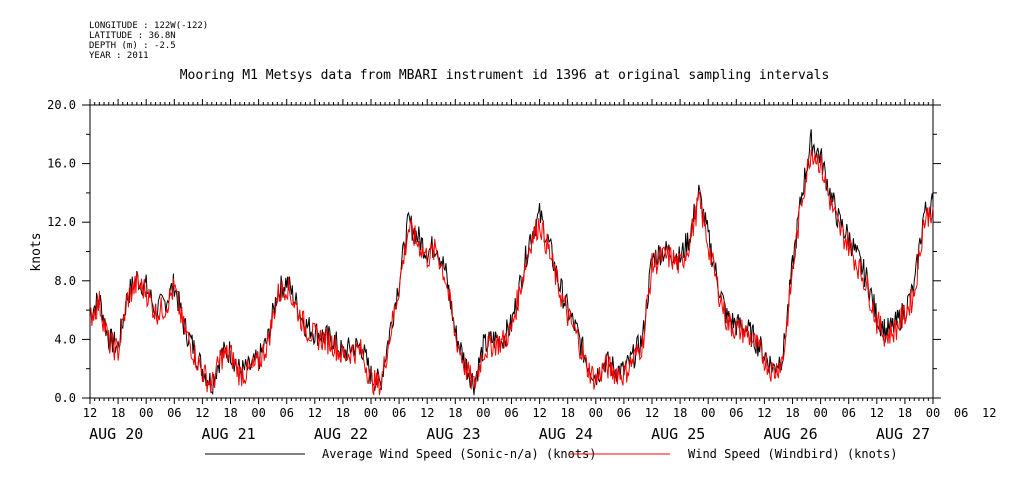 This screenshot has height=504, width=1009. I want to click on year-text: YEAR : 2011, so click(119, 56).